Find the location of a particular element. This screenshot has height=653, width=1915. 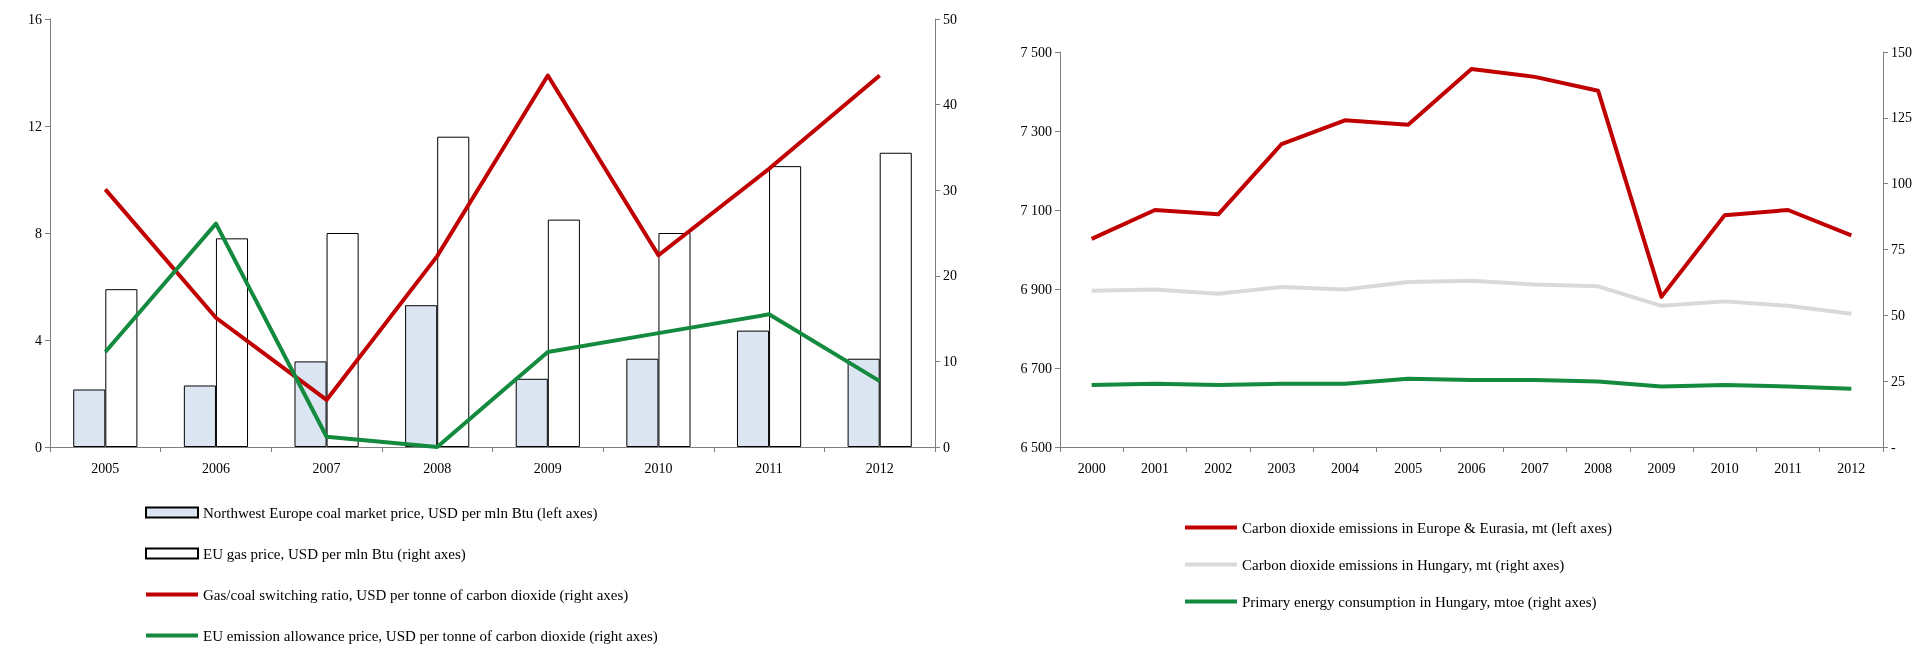

y2-tick-label: 150 is located at coordinates (1901, 52).